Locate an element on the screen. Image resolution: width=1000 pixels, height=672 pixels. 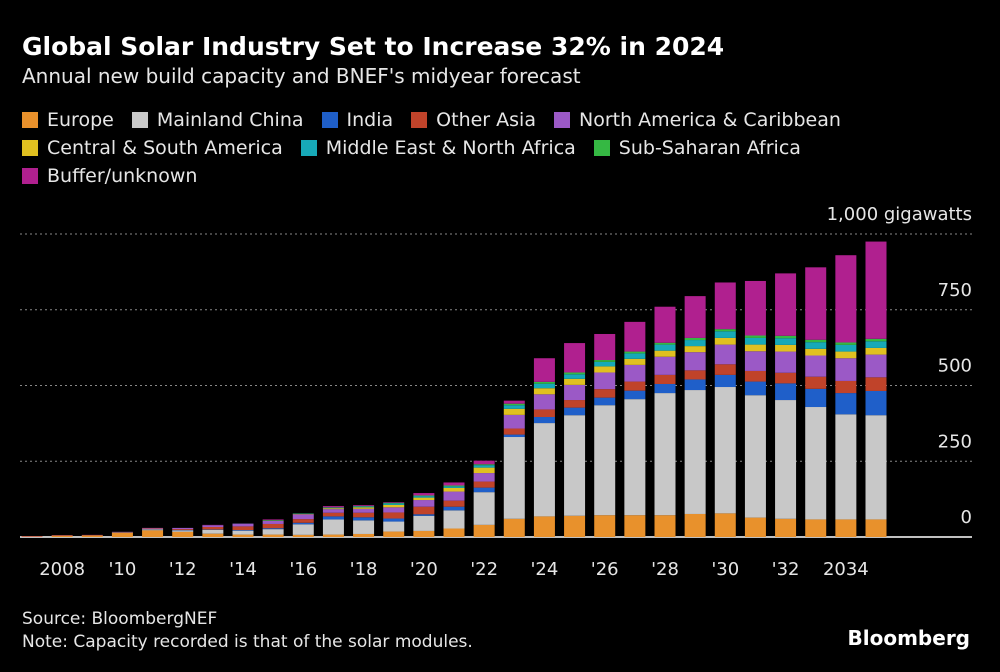
legend-item: Europe is located at coordinates (68, 120).